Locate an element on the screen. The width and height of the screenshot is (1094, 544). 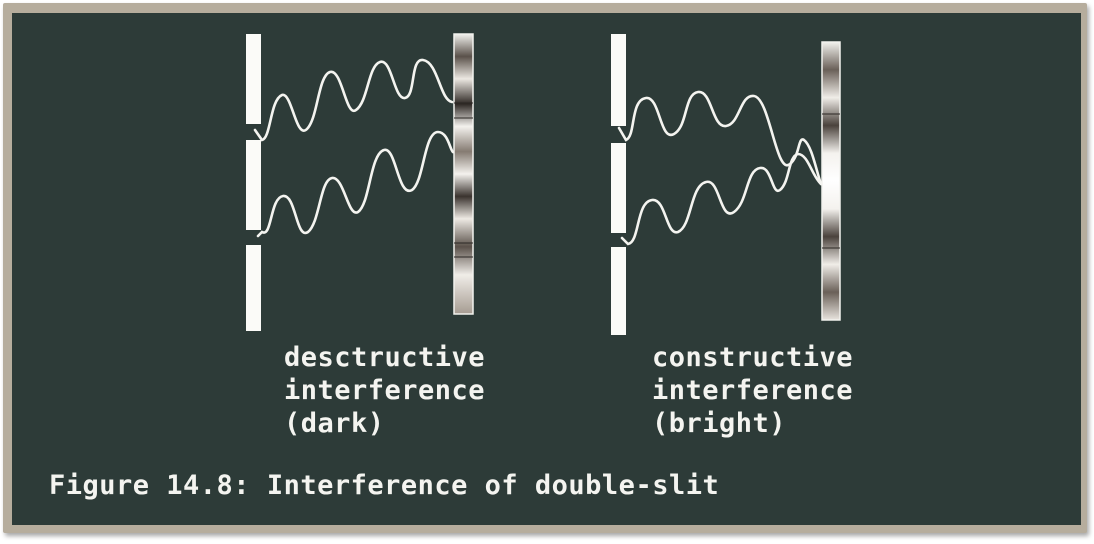
right-detection-screen is located at coordinates (831, 181).